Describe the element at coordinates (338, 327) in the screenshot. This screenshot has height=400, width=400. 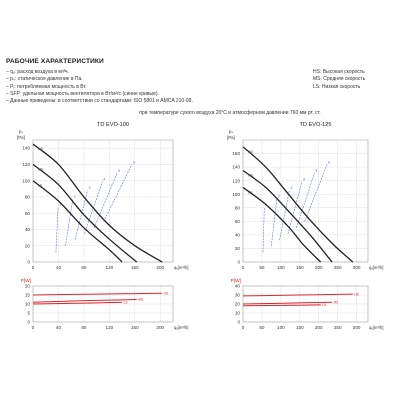
I see `x-tick-label: 250` at that location.